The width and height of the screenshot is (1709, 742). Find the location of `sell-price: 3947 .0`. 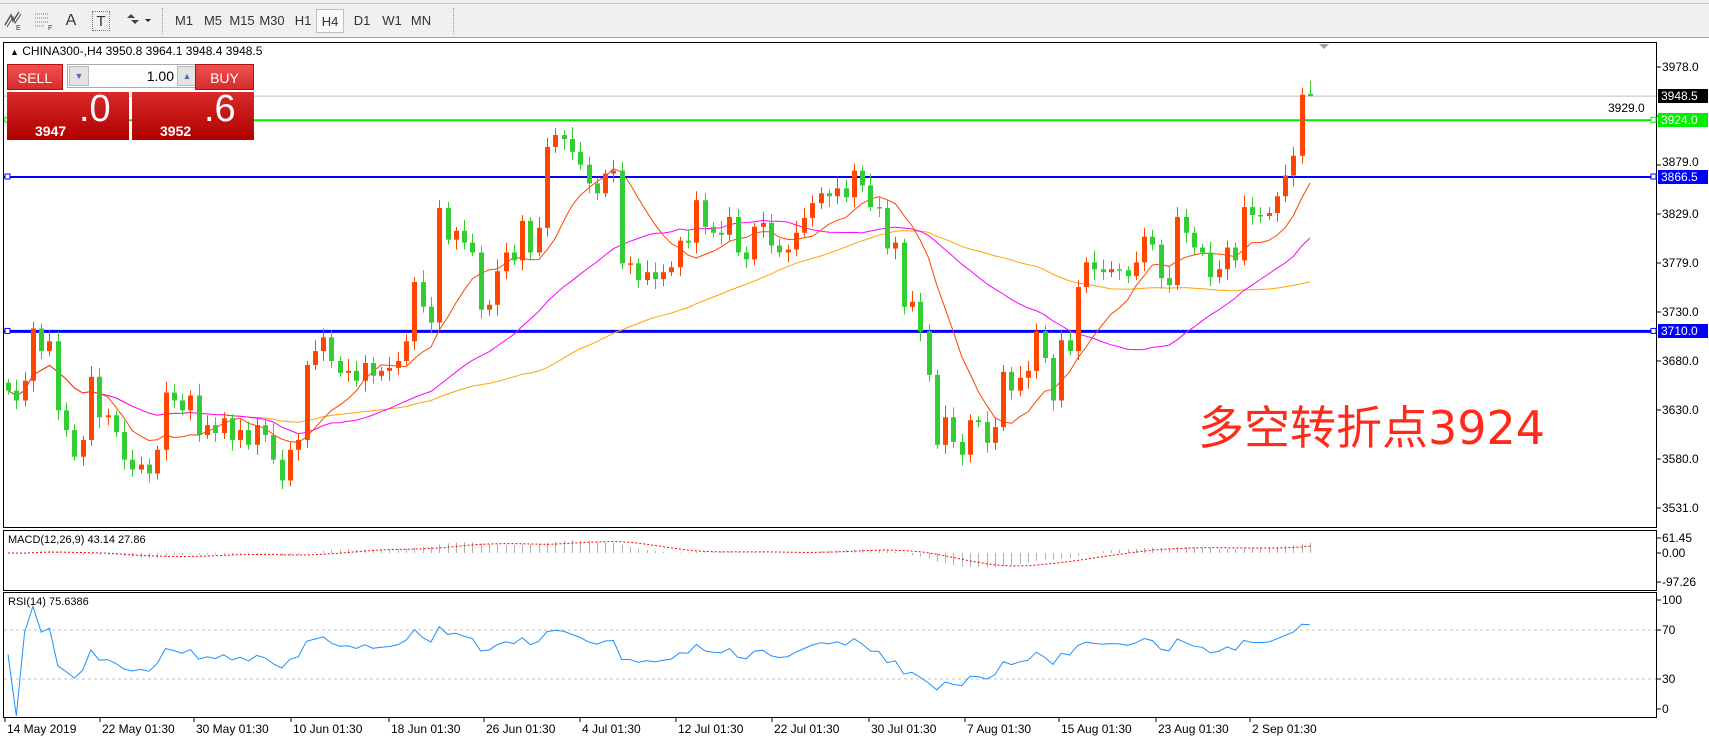

sell-price: 3947 .0 is located at coordinates (68, 114).